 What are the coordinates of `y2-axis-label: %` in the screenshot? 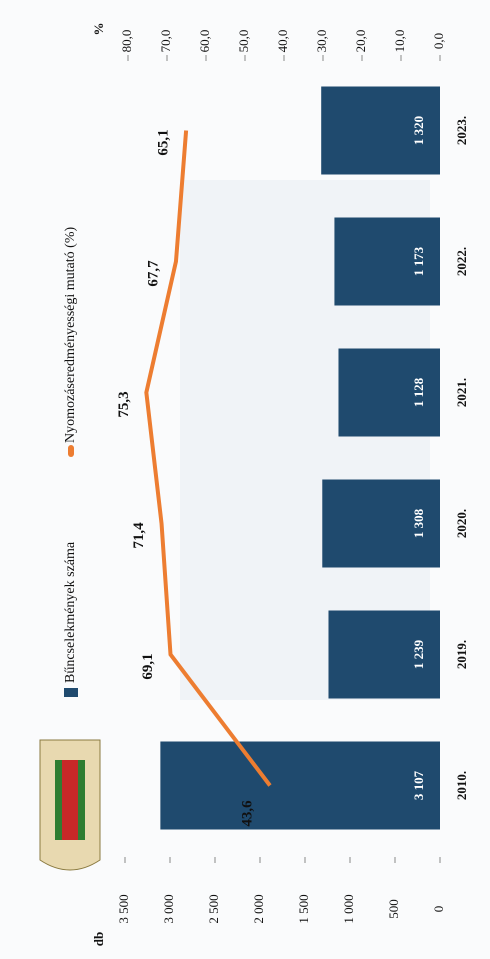 It's located at (98, 29).